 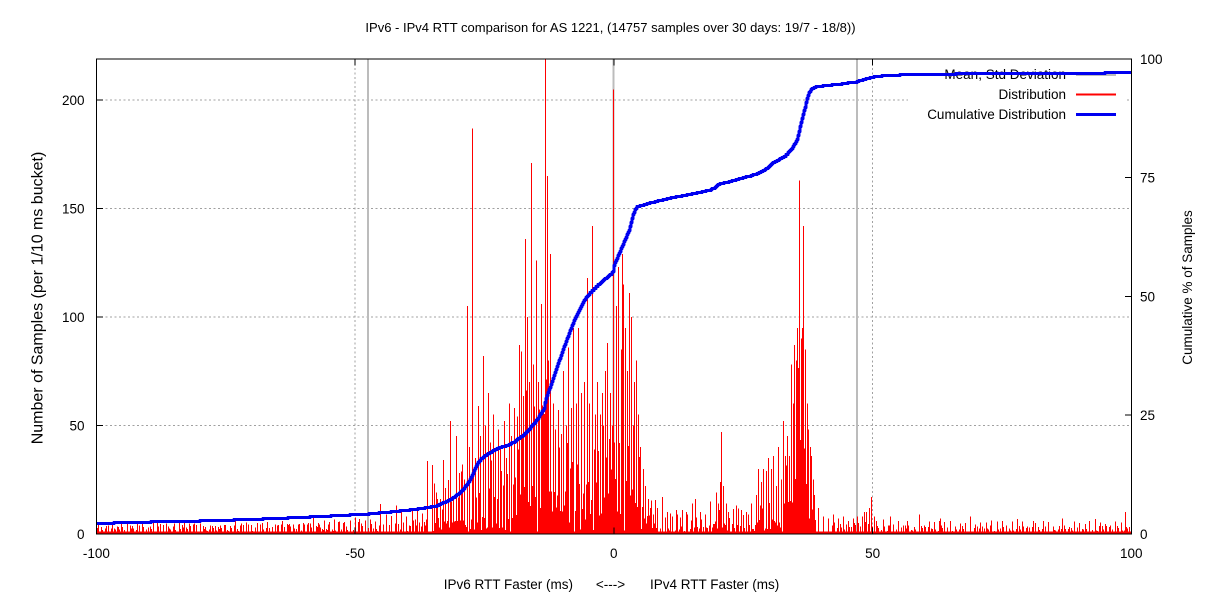 What do you see at coordinates (38, 298) in the screenshot?
I see `svg-text:Number of Samples (per 1/10 ms: Number of Samples (per 1/10 ms bucket)` at bounding box center [38, 298].